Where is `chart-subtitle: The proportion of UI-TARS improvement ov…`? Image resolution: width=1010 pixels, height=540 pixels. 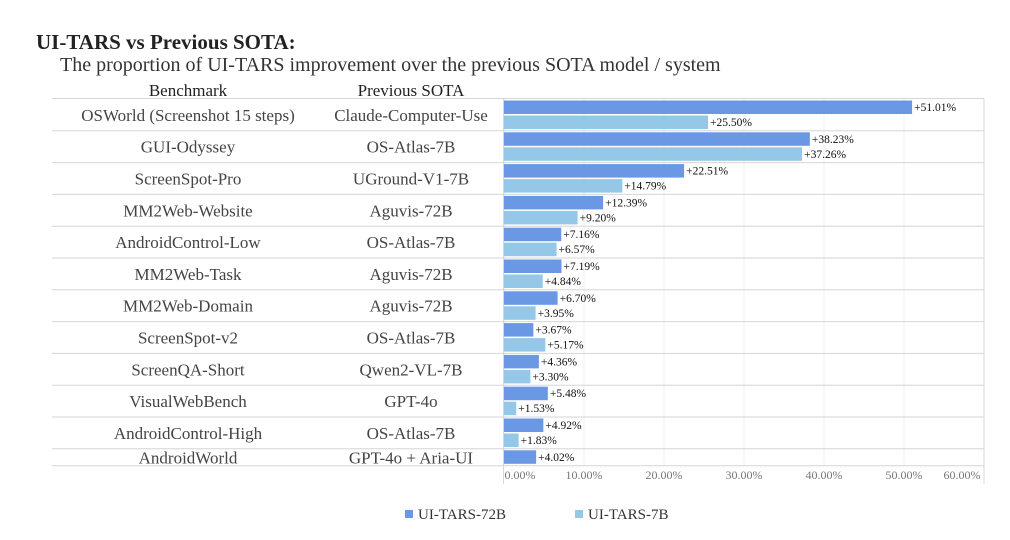 chart-subtitle: The proportion of UI-TARS improvement ov… is located at coordinates (390, 65).